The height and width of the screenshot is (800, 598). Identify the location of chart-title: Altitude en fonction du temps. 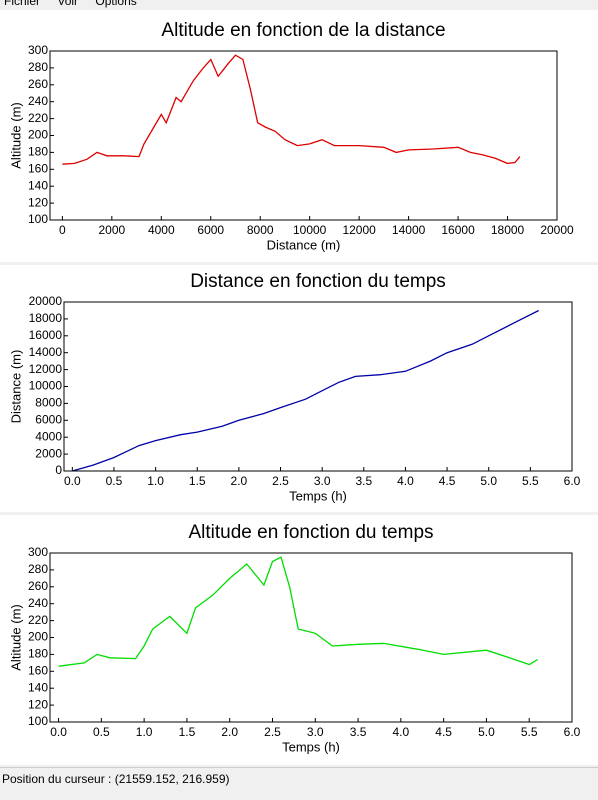
(310, 532).